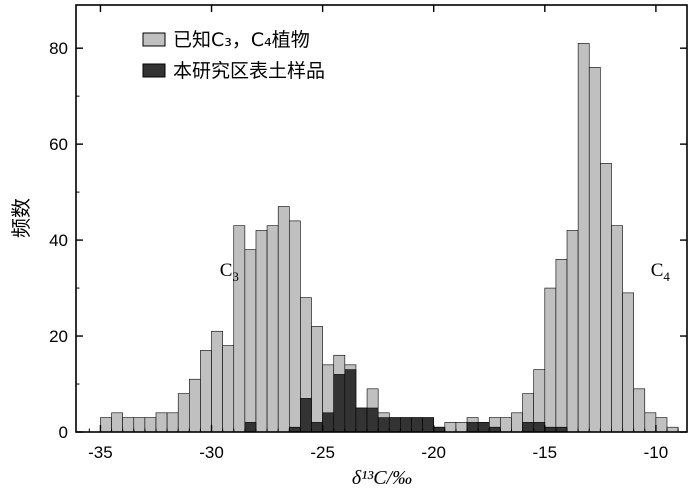 Image resolution: width=700 pixels, height=495 pixels. I want to click on x-tick-label: -15, so click(545, 452).